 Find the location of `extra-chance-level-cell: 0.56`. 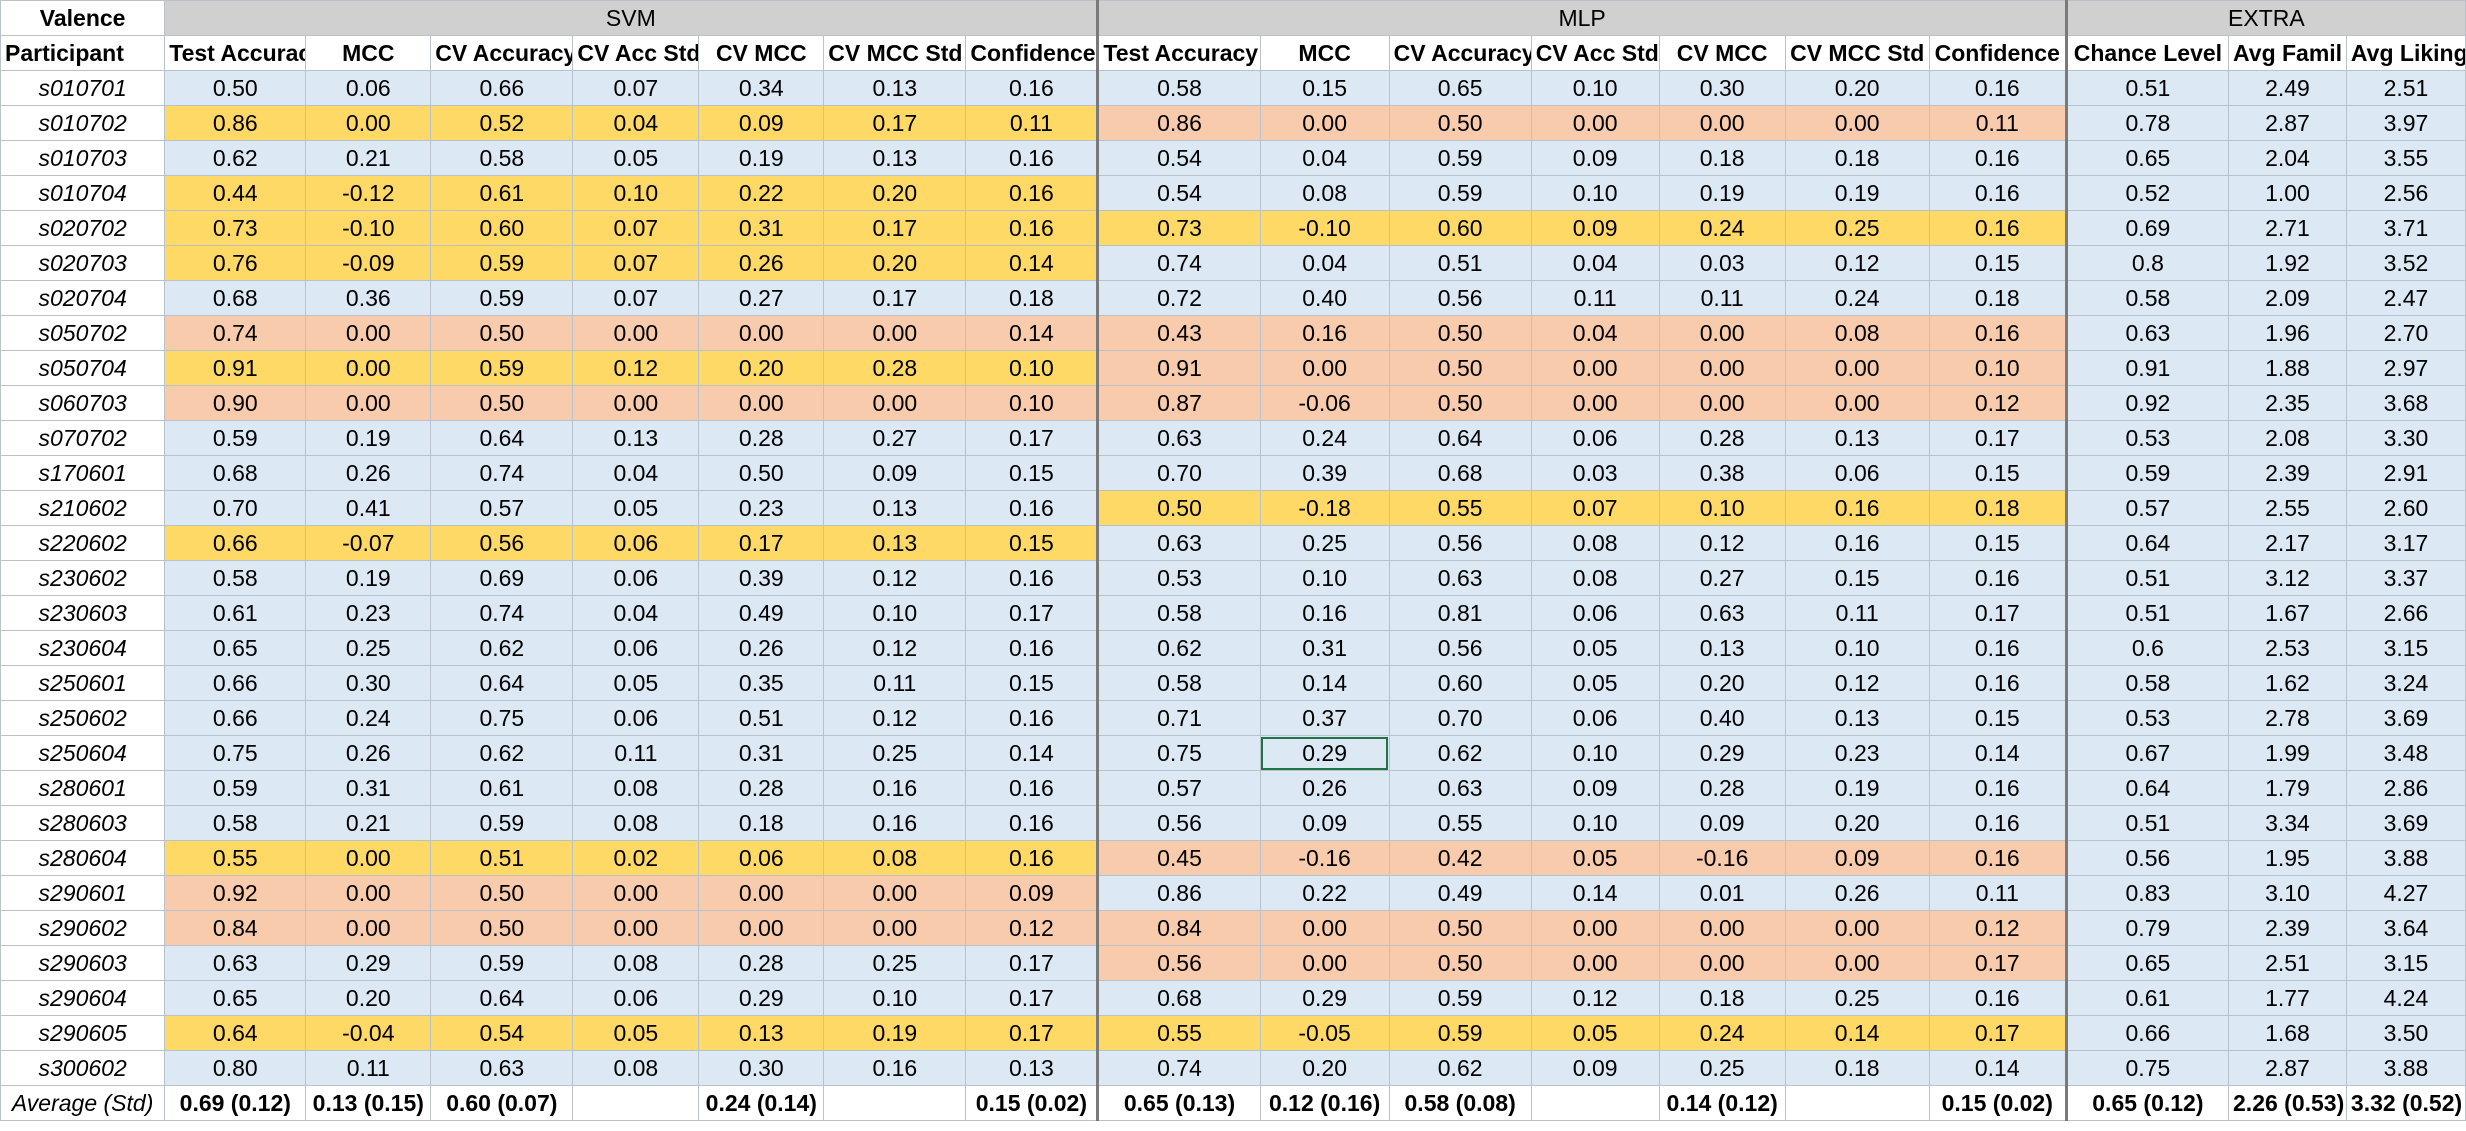

extra-chance-level-cell: 0.56 is located at coordinates (2147, 858).